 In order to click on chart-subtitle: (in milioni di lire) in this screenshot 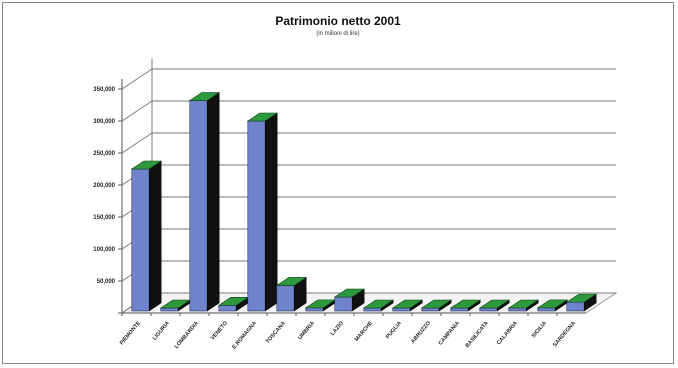, I will do `click(337, 34)`.